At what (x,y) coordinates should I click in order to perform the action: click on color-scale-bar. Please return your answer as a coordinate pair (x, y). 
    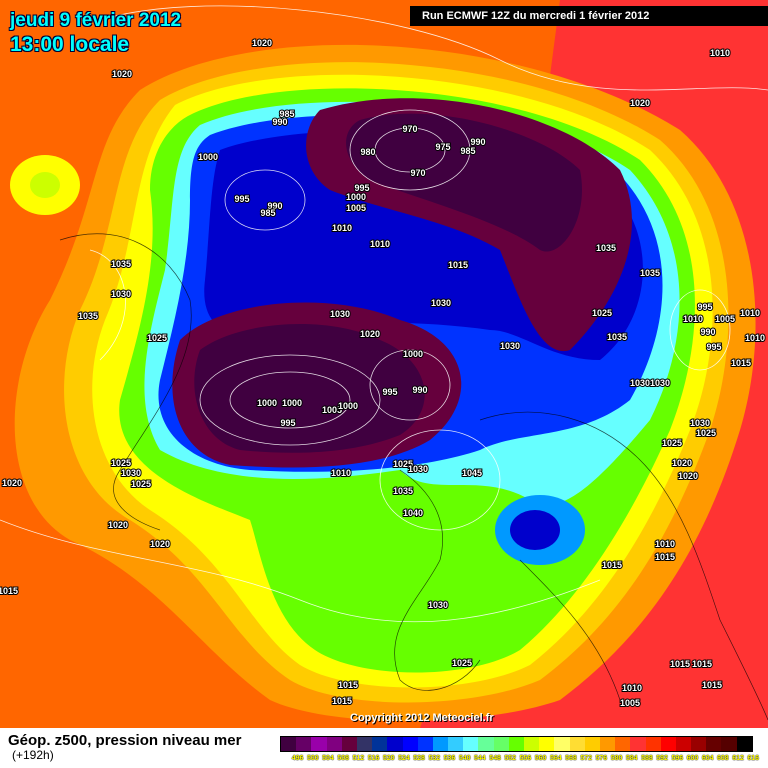
    Looking at the image, I should click on (516, 744).